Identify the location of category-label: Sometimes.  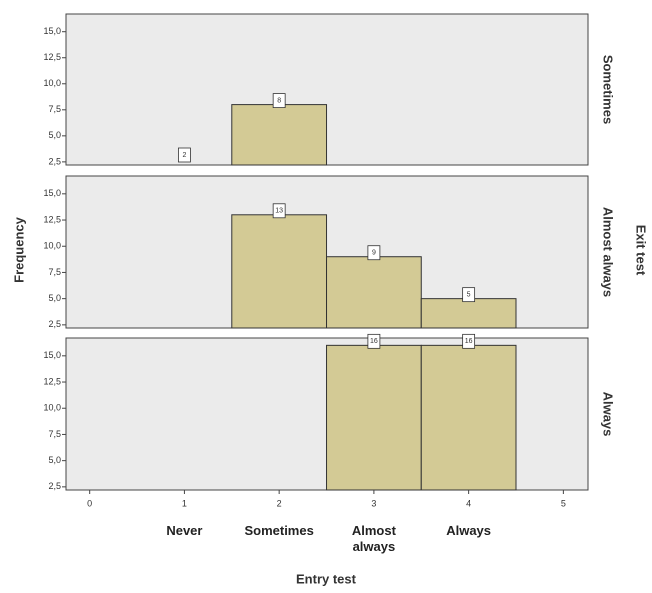
(279, 530).